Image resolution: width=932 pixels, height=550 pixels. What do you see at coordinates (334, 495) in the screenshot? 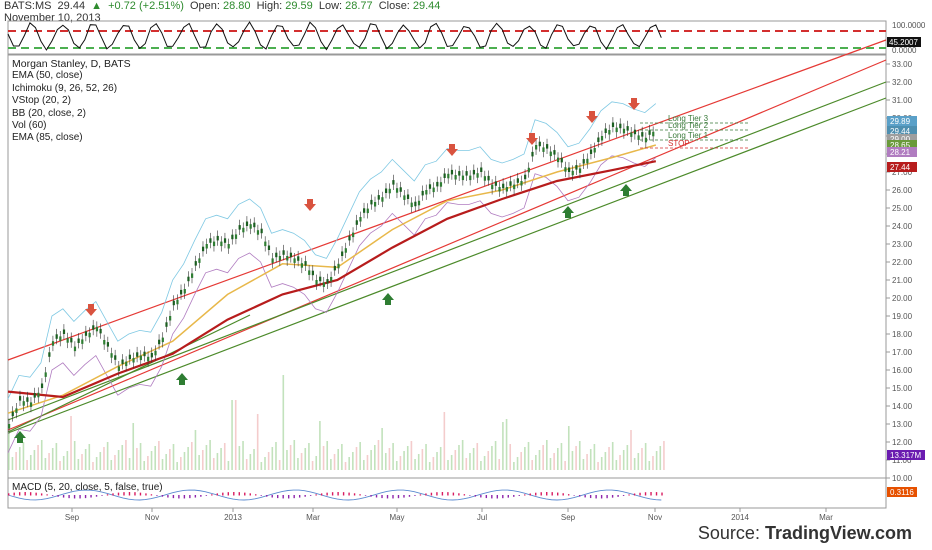
I see `macd-line` at bounding box center [334, 495].